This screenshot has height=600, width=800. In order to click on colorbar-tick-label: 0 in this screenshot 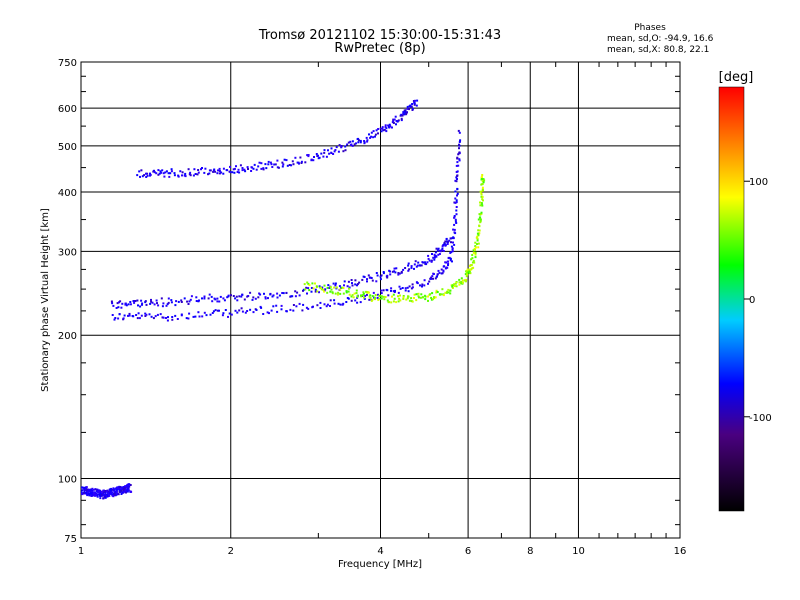, I will do `click(752, 300)`.